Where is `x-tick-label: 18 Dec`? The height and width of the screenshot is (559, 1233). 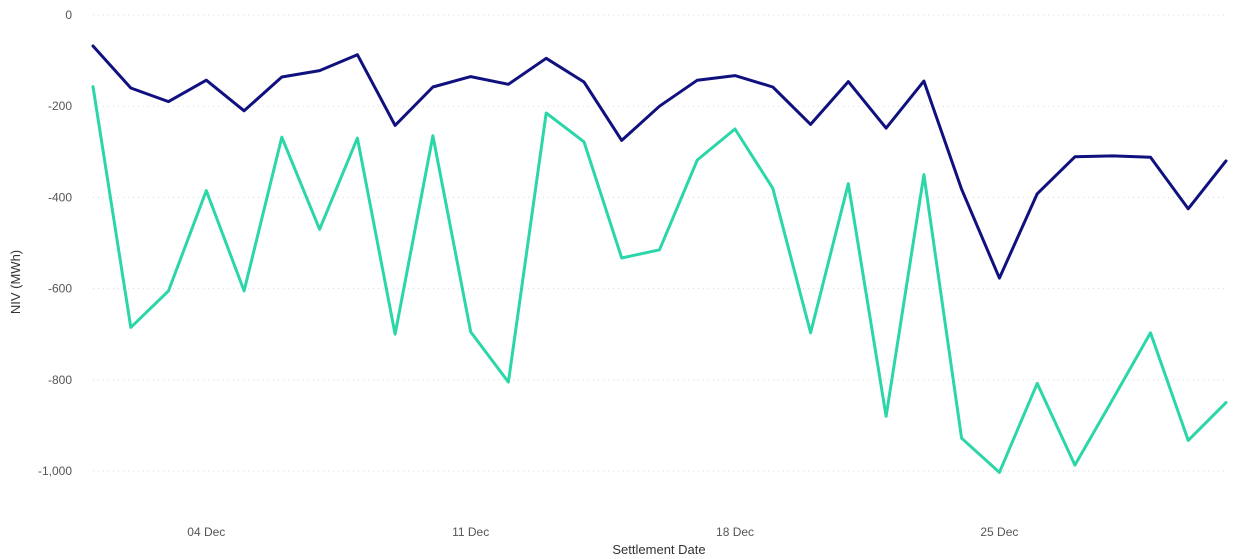 x-tick-label: 18 Dec is located at coordinates (735, 532).